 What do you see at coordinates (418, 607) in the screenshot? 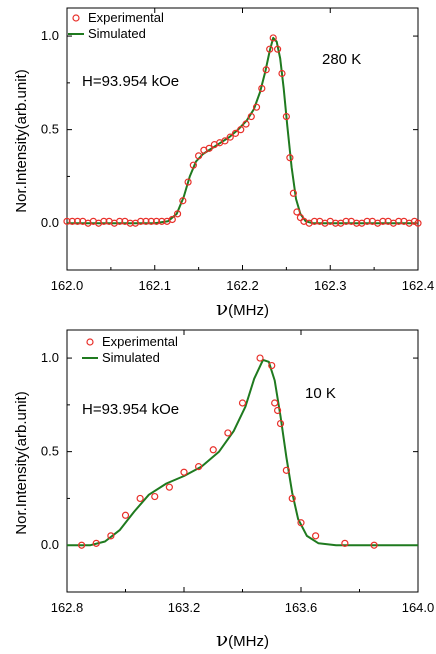
I see `x-tick-label: 164.0` at bounding box center [418, 607].